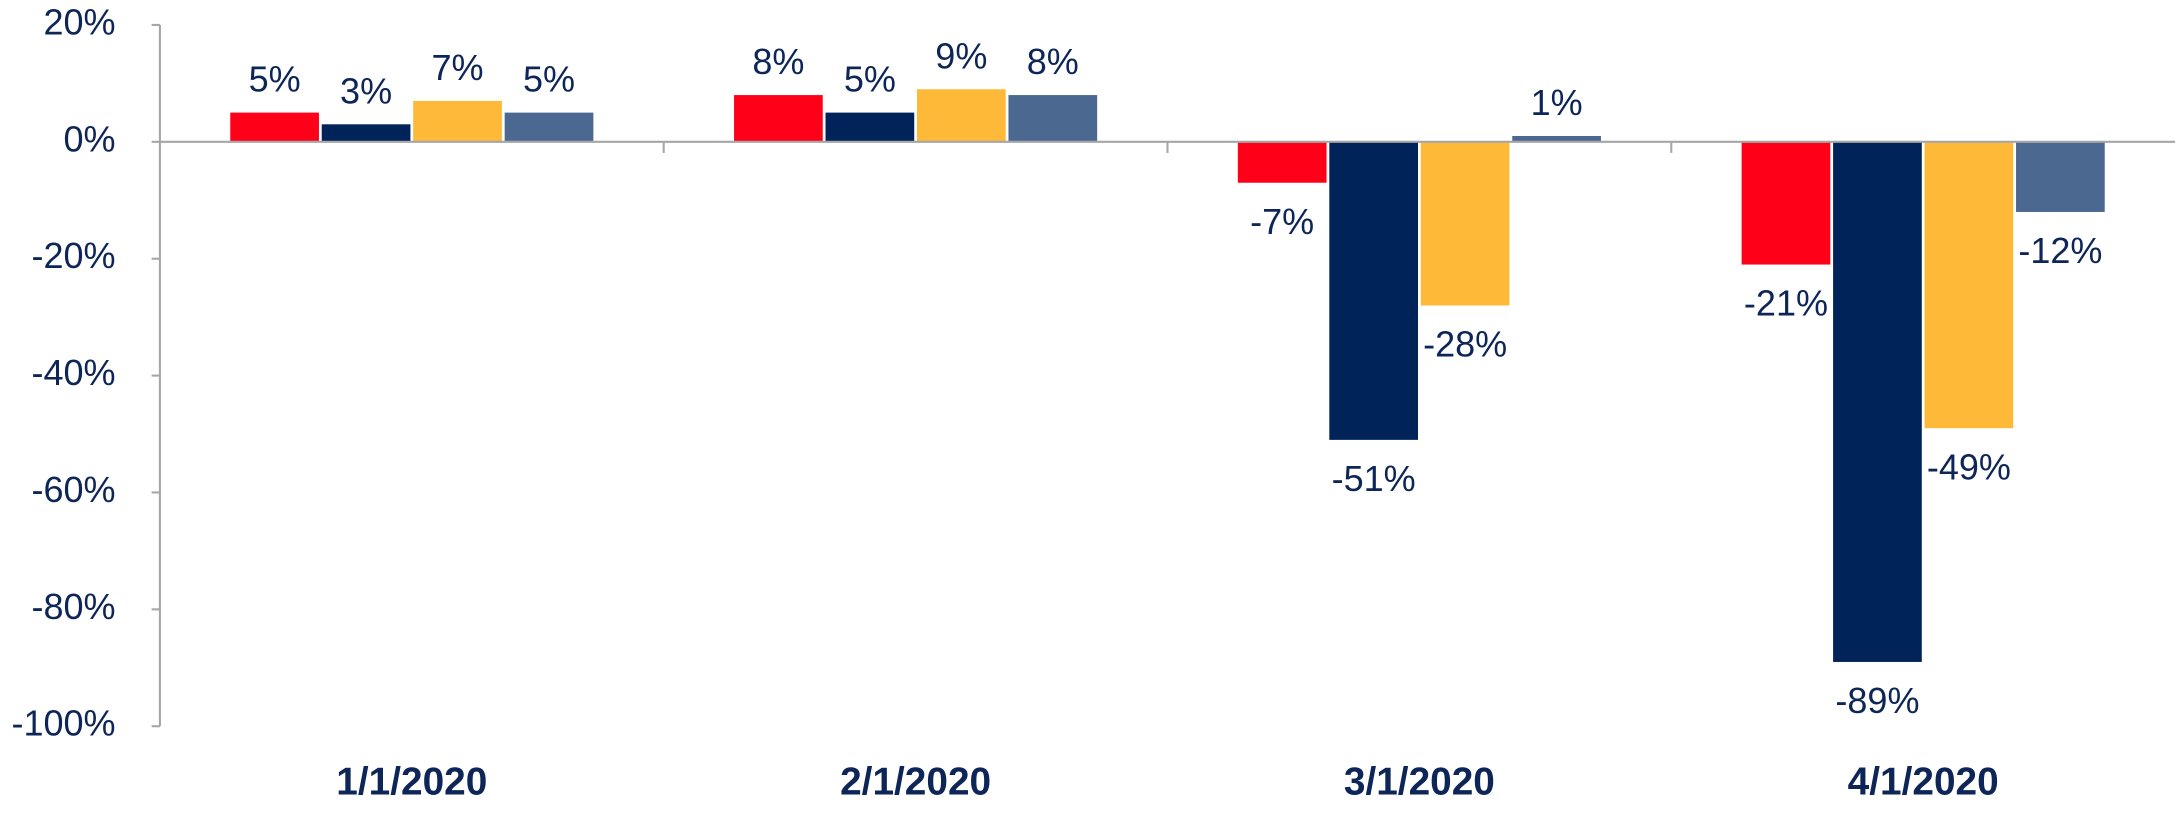  I want to click on x-tick-label: 2/1/2020, so click(915, 782).